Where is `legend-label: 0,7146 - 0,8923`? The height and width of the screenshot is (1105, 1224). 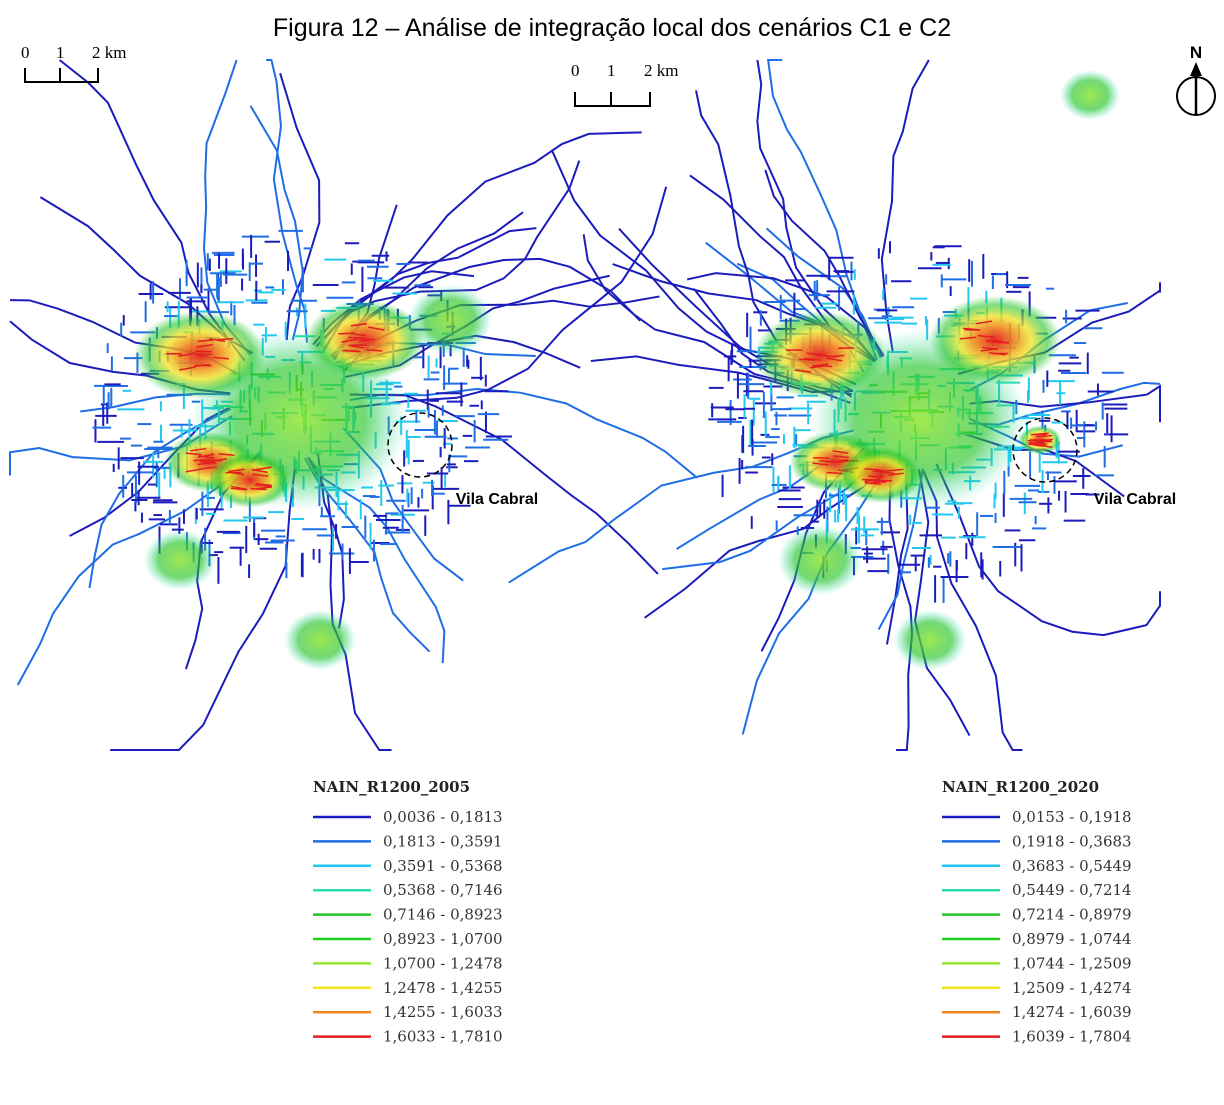
legend-label: 0,7146 - 0,8923 is located at coordinates (443, 915).